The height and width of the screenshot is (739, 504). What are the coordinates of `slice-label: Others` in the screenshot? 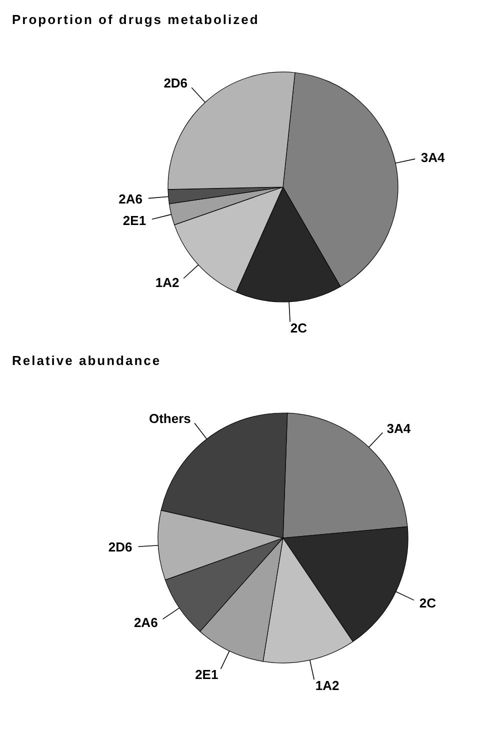 It's located at (169, 418).